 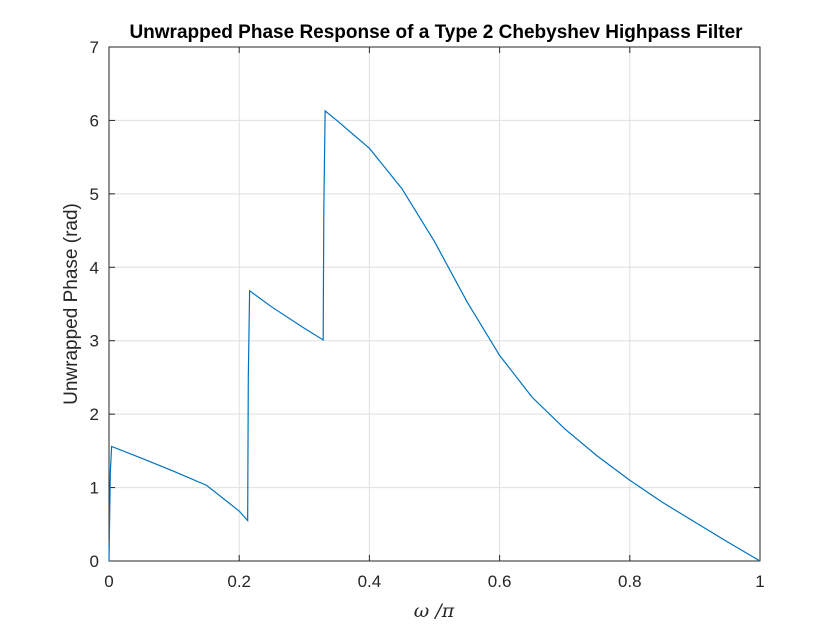 I want to click on y-tick-label: 5, so click(x=94, y=194).